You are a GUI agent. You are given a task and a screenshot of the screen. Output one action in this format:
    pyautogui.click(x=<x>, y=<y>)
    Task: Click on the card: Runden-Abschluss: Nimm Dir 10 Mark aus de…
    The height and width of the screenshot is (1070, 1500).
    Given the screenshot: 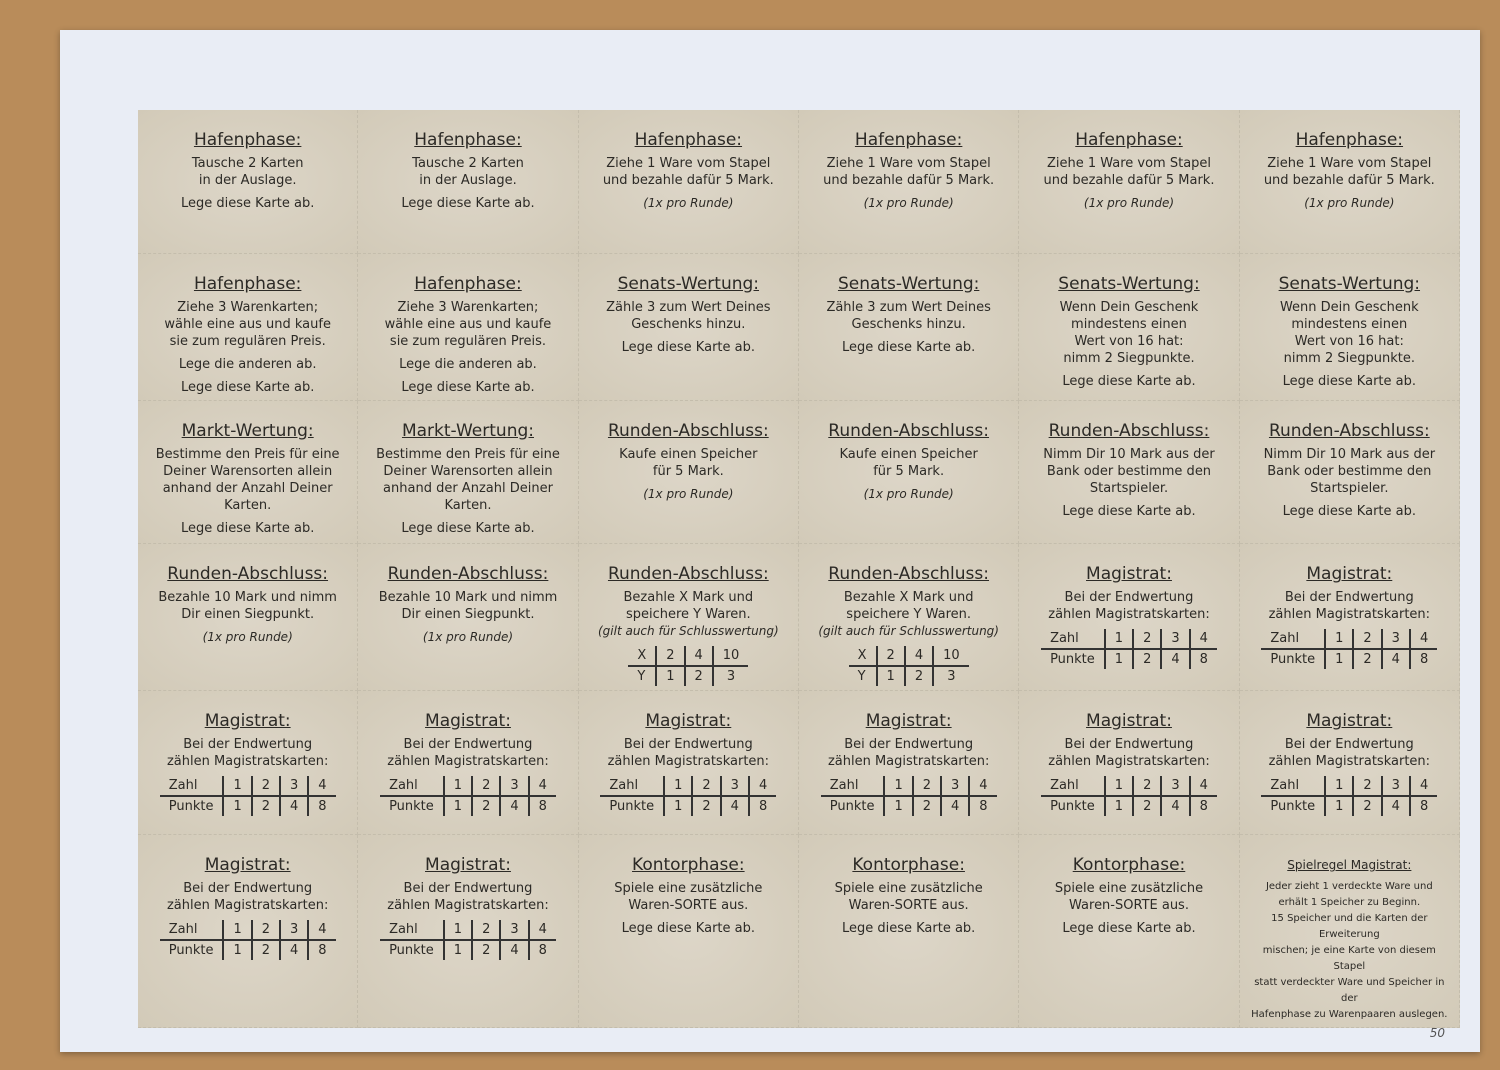 What is the action you would take?
    pyautogui.click(x=1349, y=472)
    